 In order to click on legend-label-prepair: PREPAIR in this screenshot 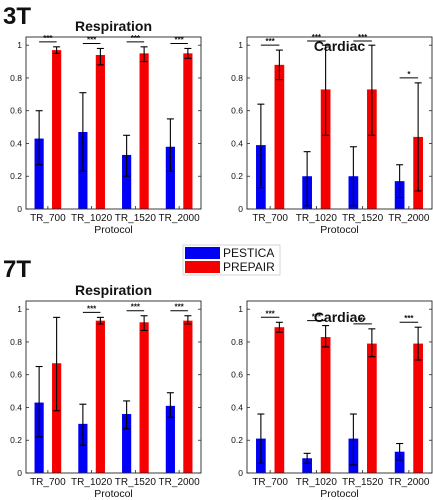, I will do `click(249, 267)`.